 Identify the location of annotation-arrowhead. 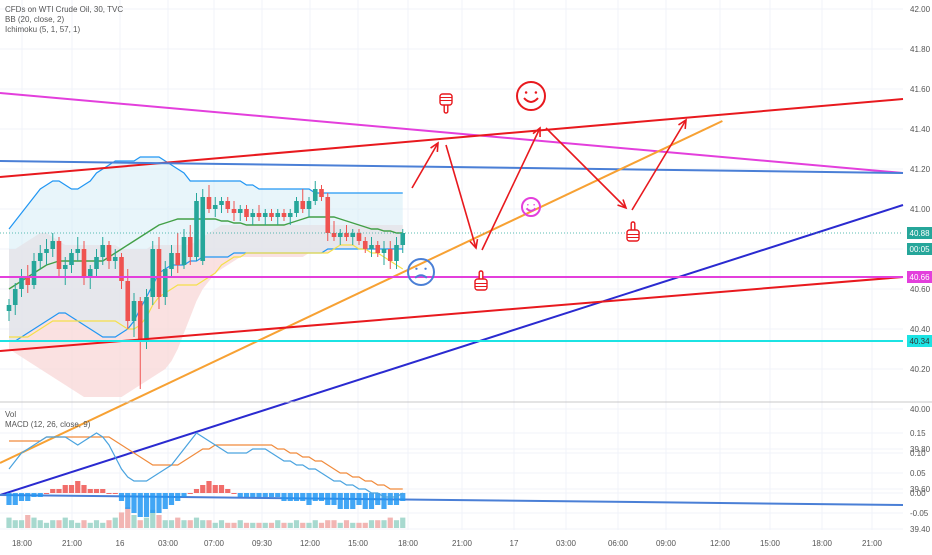
(434, 147).